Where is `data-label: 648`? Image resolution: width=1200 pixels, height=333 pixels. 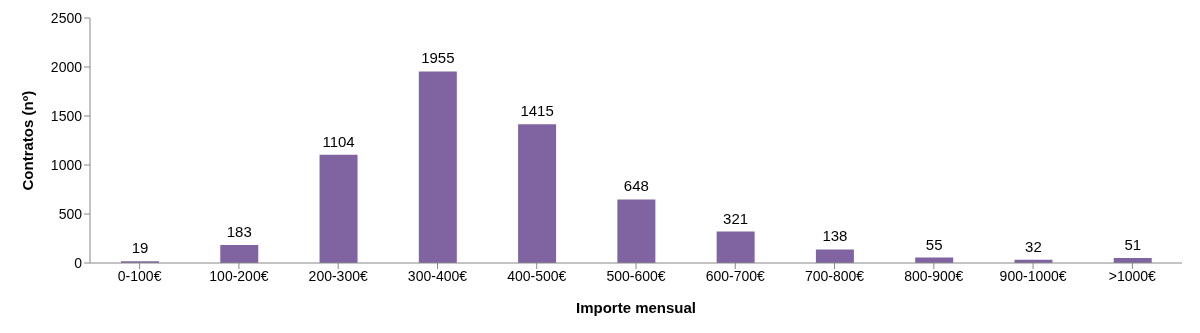
data-label: 648 is located at coordinates (636, 186).